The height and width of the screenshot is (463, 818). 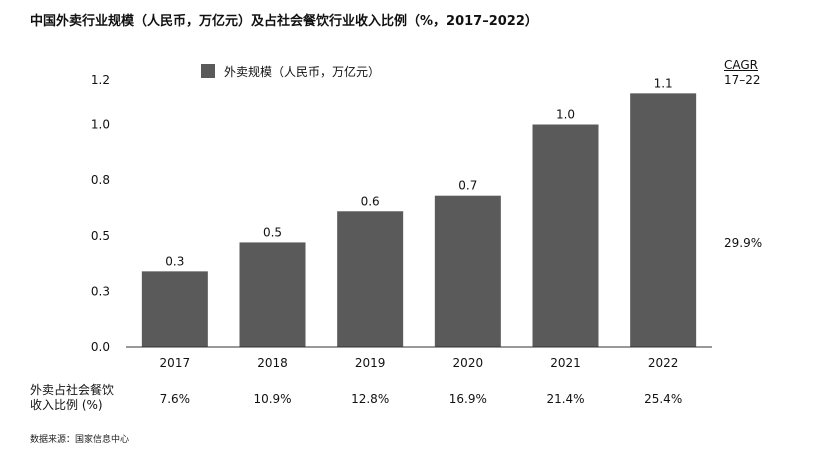 I want to click on y-tick-label: 0.8, so click(x=100, y=180).